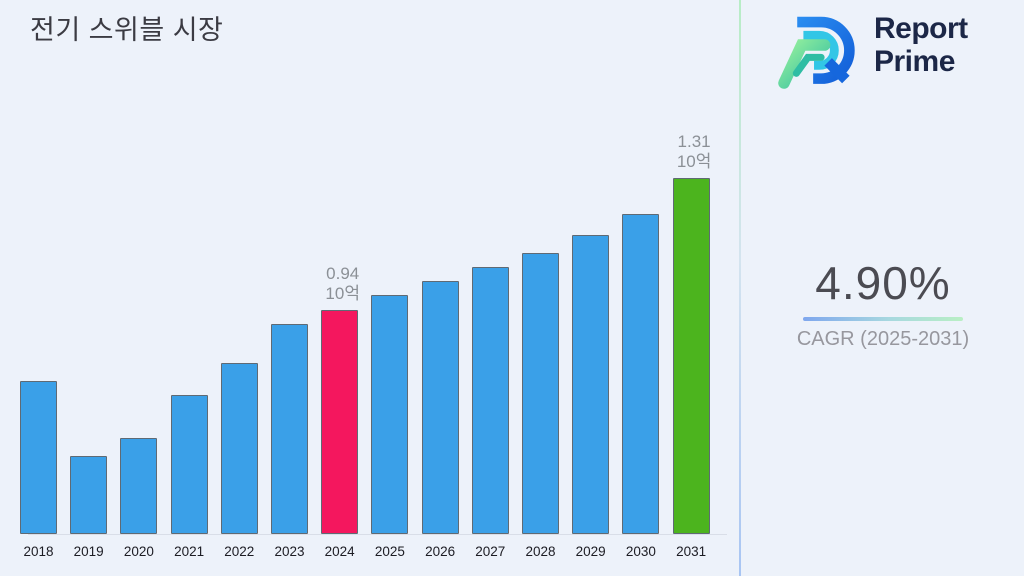 The image size is (1024, 576). Describe the element at coordinates (239, 551) in the screenshot. I see `x-axis-label-2022: 2022` at that location.